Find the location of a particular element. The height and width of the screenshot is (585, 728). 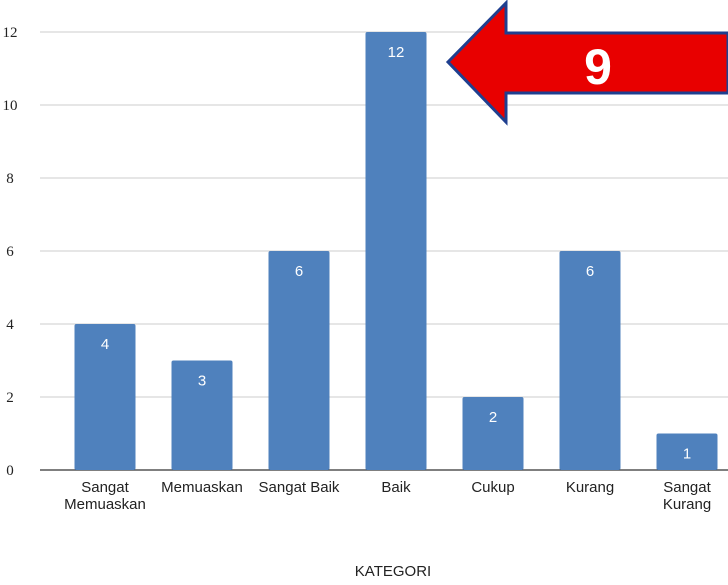

category-label: Sangat Kurang is located at coordinates (687, 496).